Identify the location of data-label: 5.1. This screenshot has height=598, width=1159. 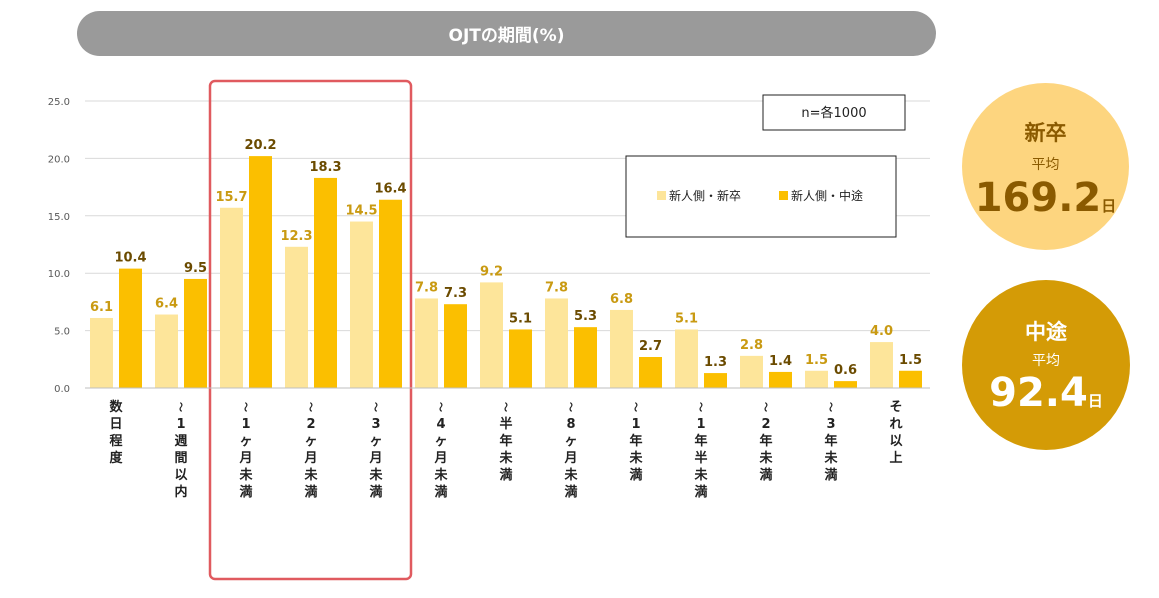
(686, 318).